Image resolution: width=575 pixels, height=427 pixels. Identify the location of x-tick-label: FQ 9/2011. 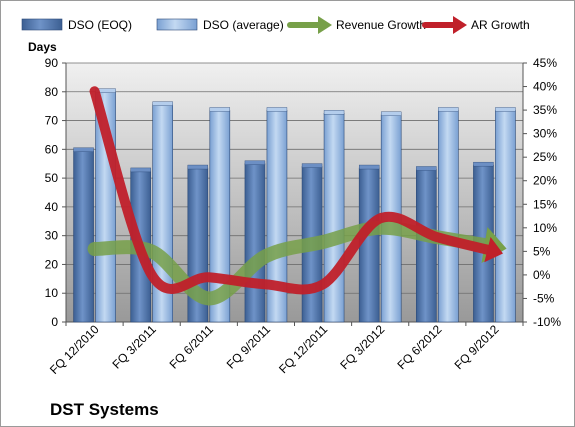
(249, 347).